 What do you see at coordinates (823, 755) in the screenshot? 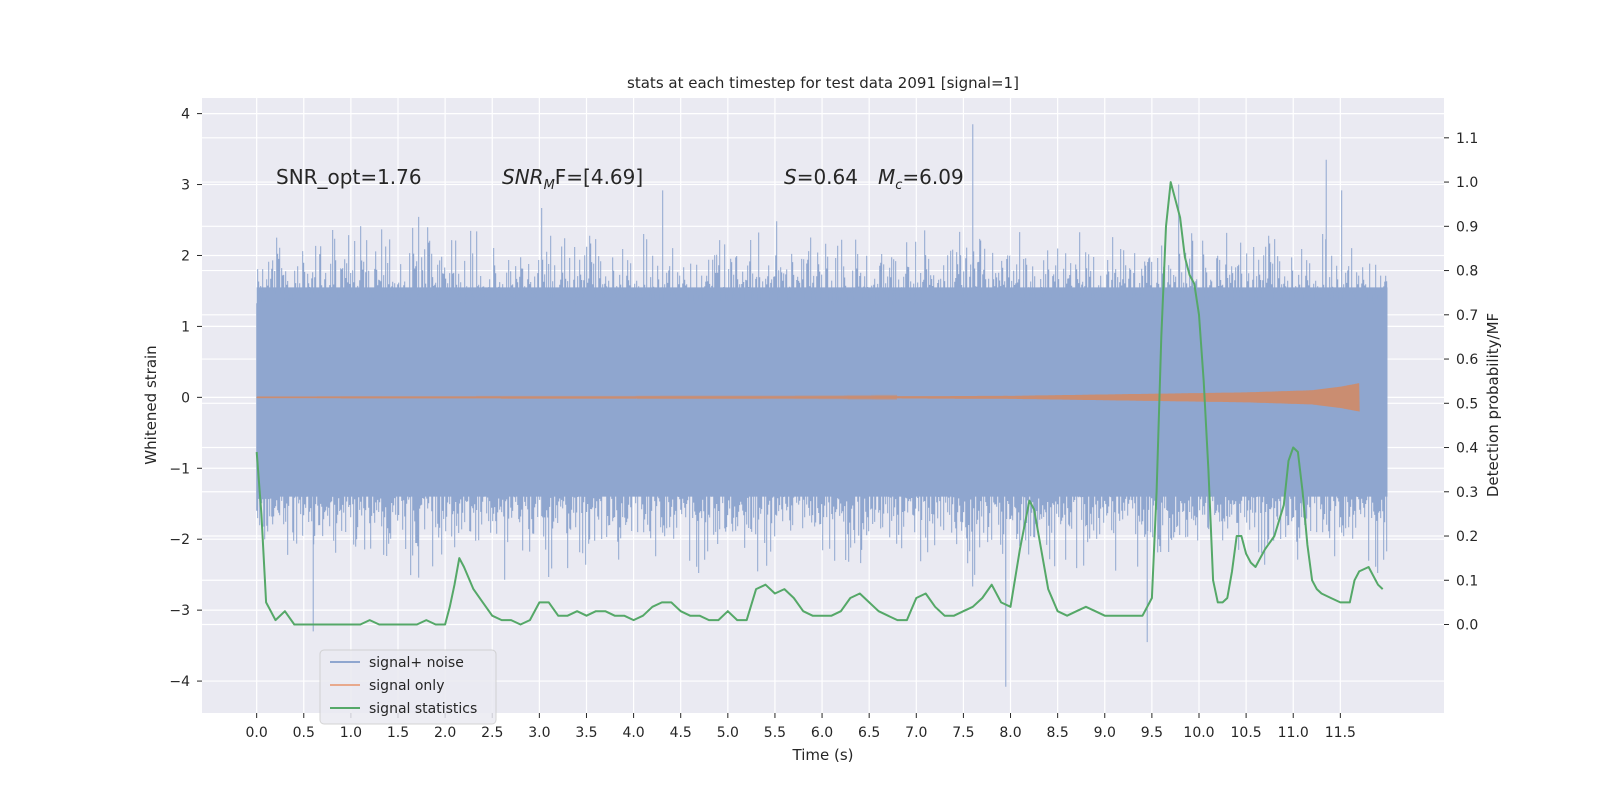
I see `x-axis-label: Time (s)` at bounding box center [823, 755].